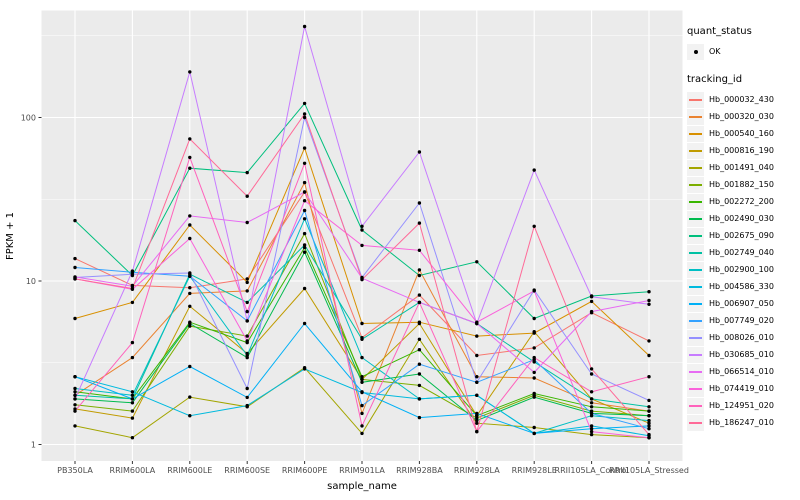  I want to click on legend-item-Hb_002490_030: Hb_002490_030, so click(743, 218).